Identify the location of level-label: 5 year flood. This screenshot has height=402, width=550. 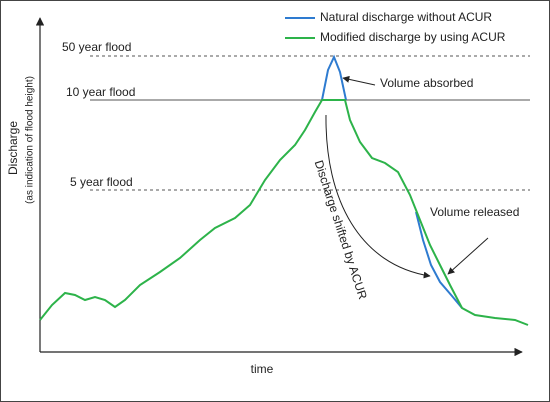
(101, 182).